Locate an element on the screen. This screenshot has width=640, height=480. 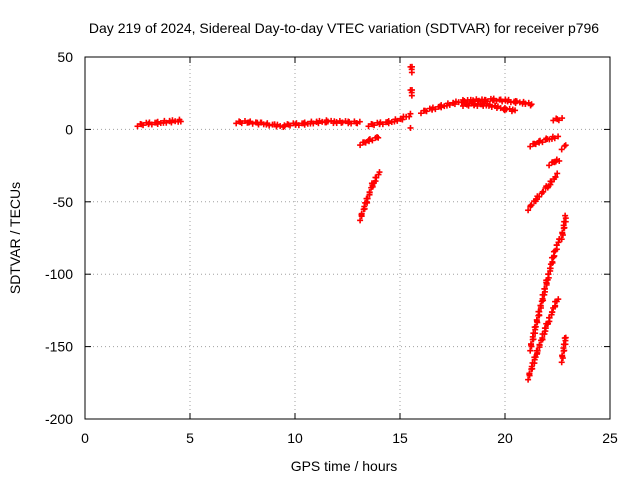
x-tick-label: 5 is located at coordinates (190, 438).